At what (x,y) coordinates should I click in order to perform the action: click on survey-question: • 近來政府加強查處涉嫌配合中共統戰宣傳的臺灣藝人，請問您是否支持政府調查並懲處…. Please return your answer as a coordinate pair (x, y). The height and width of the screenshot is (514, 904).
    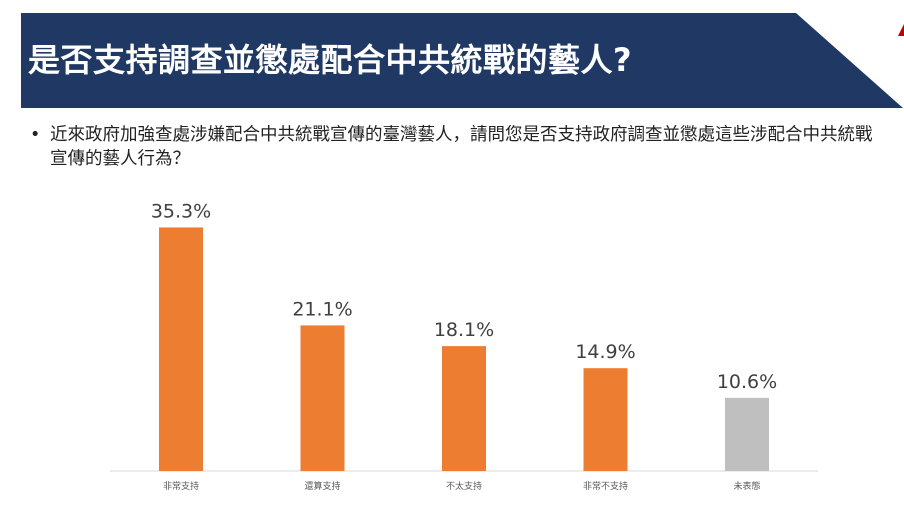
    Looking at the image, I should click on (459, 147).